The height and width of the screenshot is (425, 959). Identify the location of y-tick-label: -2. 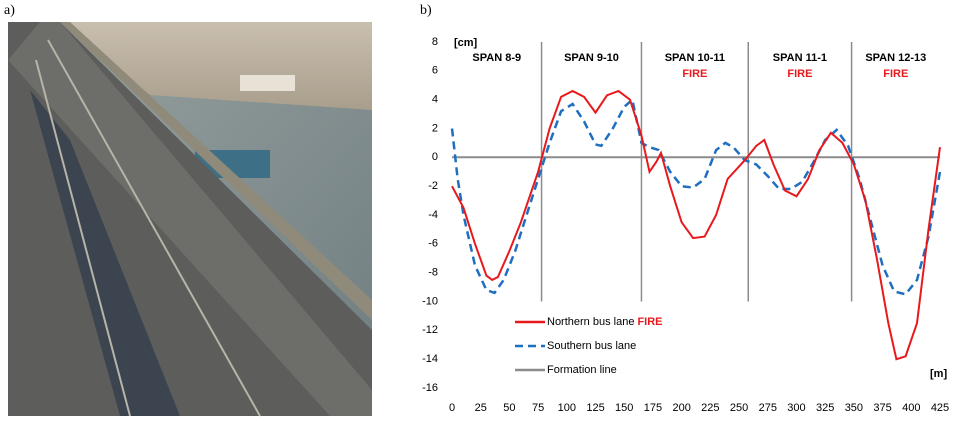
(433, 186).